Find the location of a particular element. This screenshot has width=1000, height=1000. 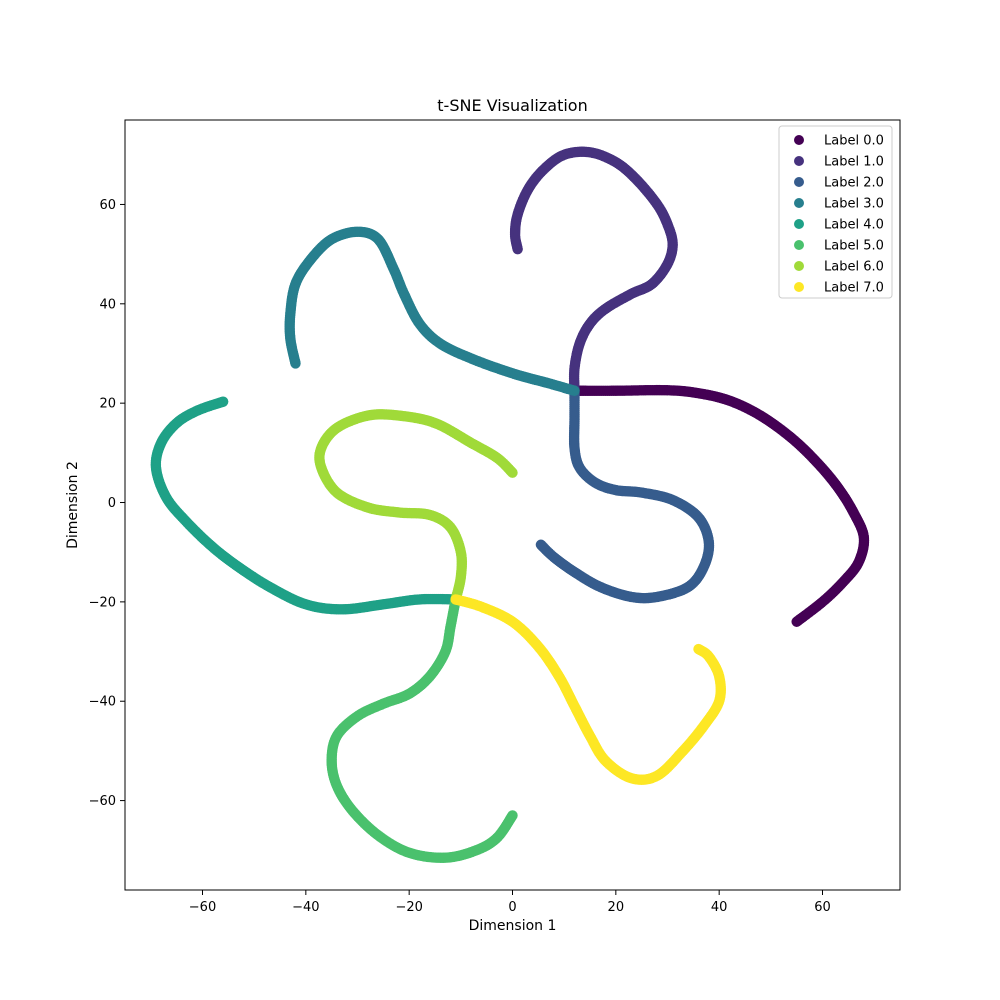

x-tick-label: 40 is located at coordinates (719, 907).